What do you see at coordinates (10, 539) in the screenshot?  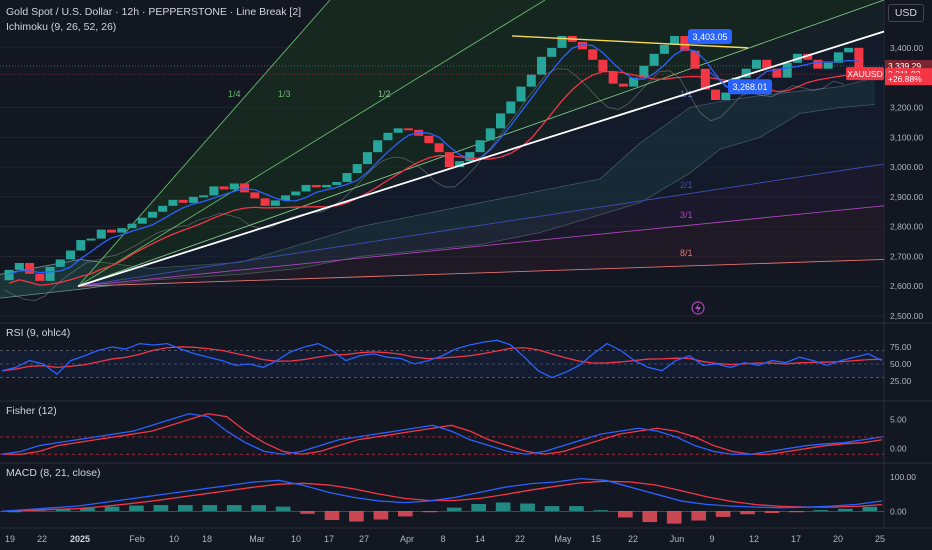 I see `time-tick-0: 19` at bounding box center [10, 539].